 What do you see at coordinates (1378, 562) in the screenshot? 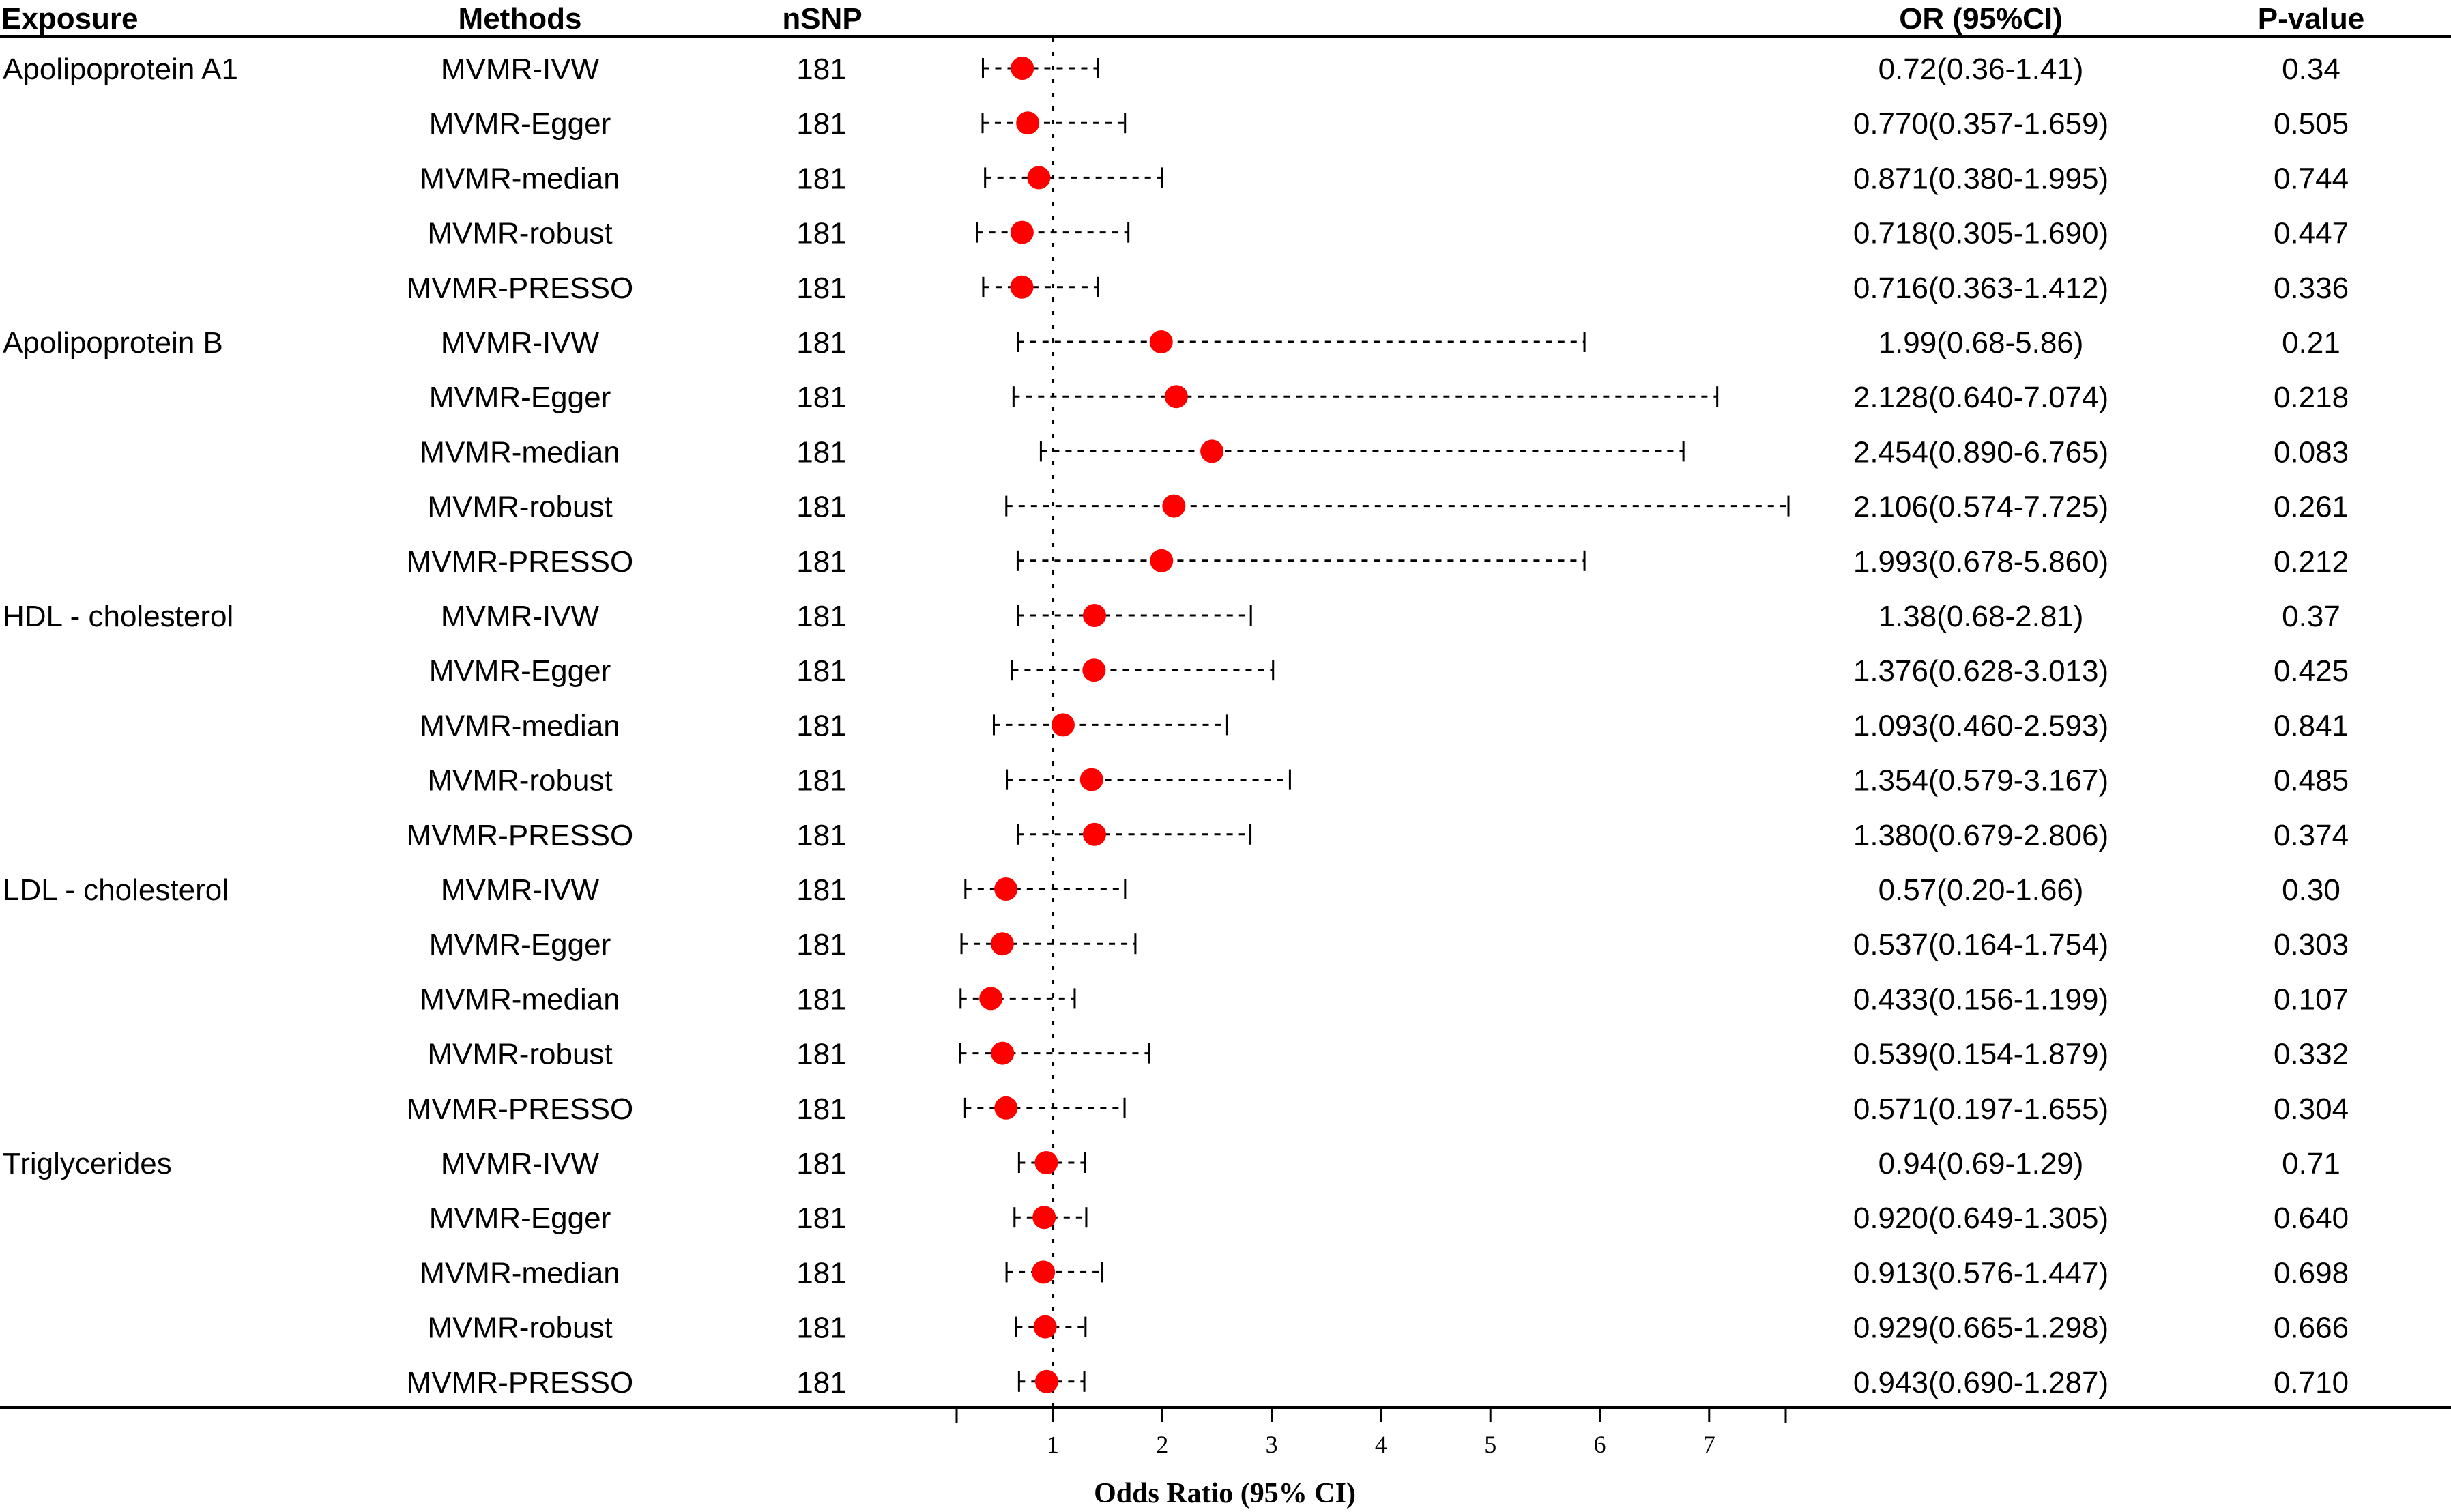
I see `table-row: MVMR-PRESSO 181 1.993(0.678-5.860) 0.212` at bounding box center [1378, 562].